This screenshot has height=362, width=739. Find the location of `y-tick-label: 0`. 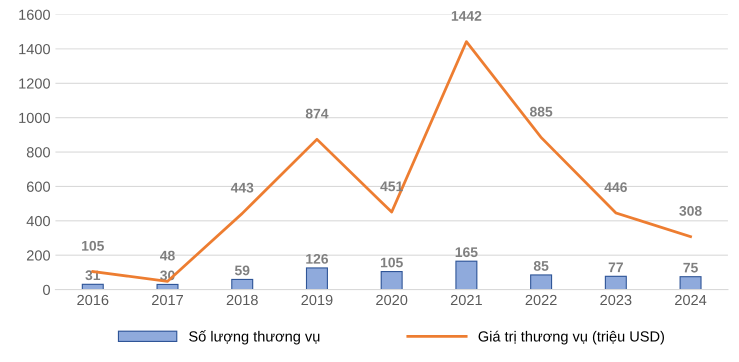

y-tick-label: 0 is located at coordinates (46, 290).